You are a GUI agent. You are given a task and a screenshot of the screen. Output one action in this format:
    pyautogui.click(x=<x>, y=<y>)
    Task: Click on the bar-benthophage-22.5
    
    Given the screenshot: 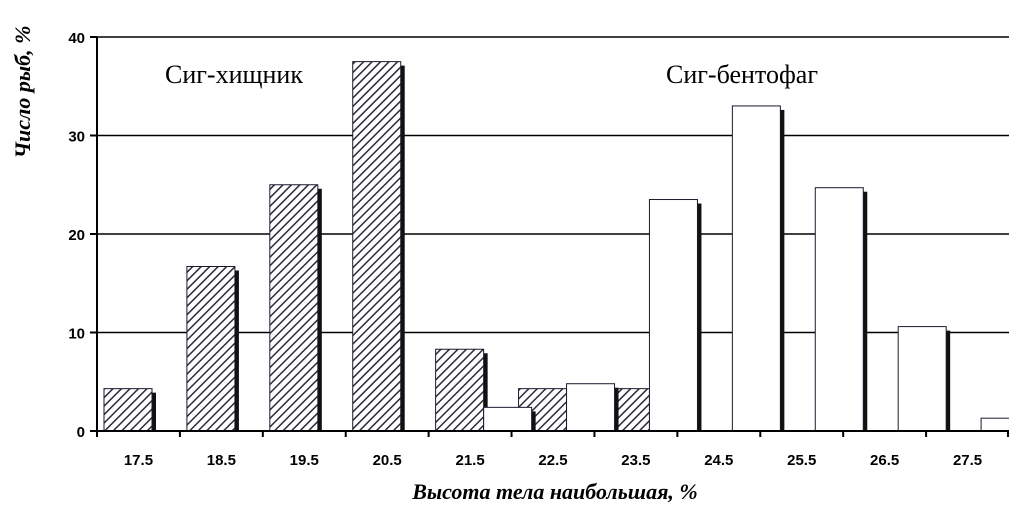 What is the action you would take?
    pyautogui.click(x=591, y=407)
    